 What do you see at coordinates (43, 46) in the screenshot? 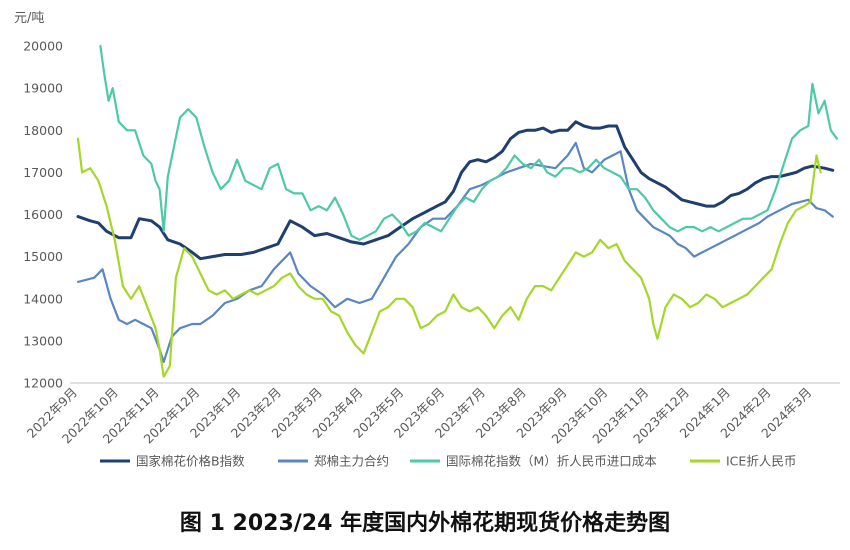
I see `y-tick-label: 20000` at bounding box center [43, 46].